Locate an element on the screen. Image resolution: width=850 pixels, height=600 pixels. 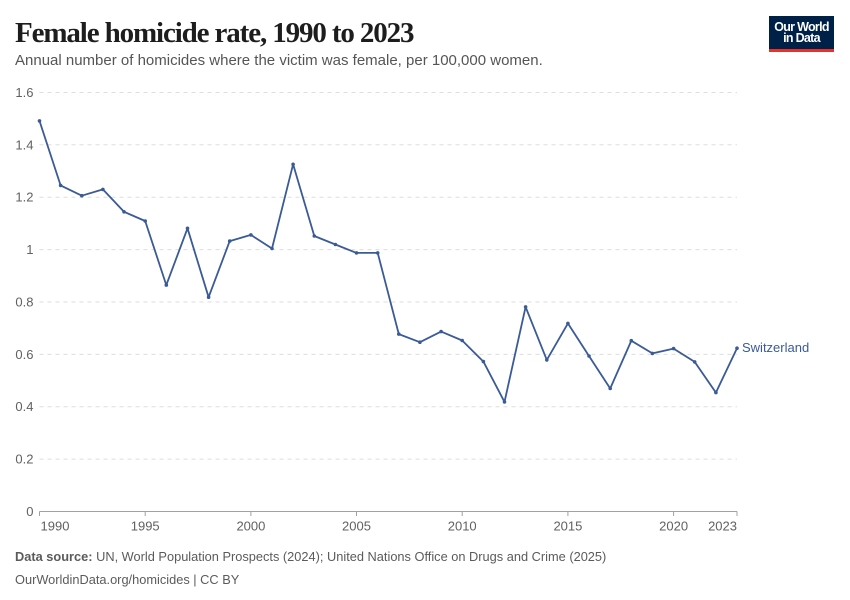
svg-text: 2000 is located at coordinates (250, 526).